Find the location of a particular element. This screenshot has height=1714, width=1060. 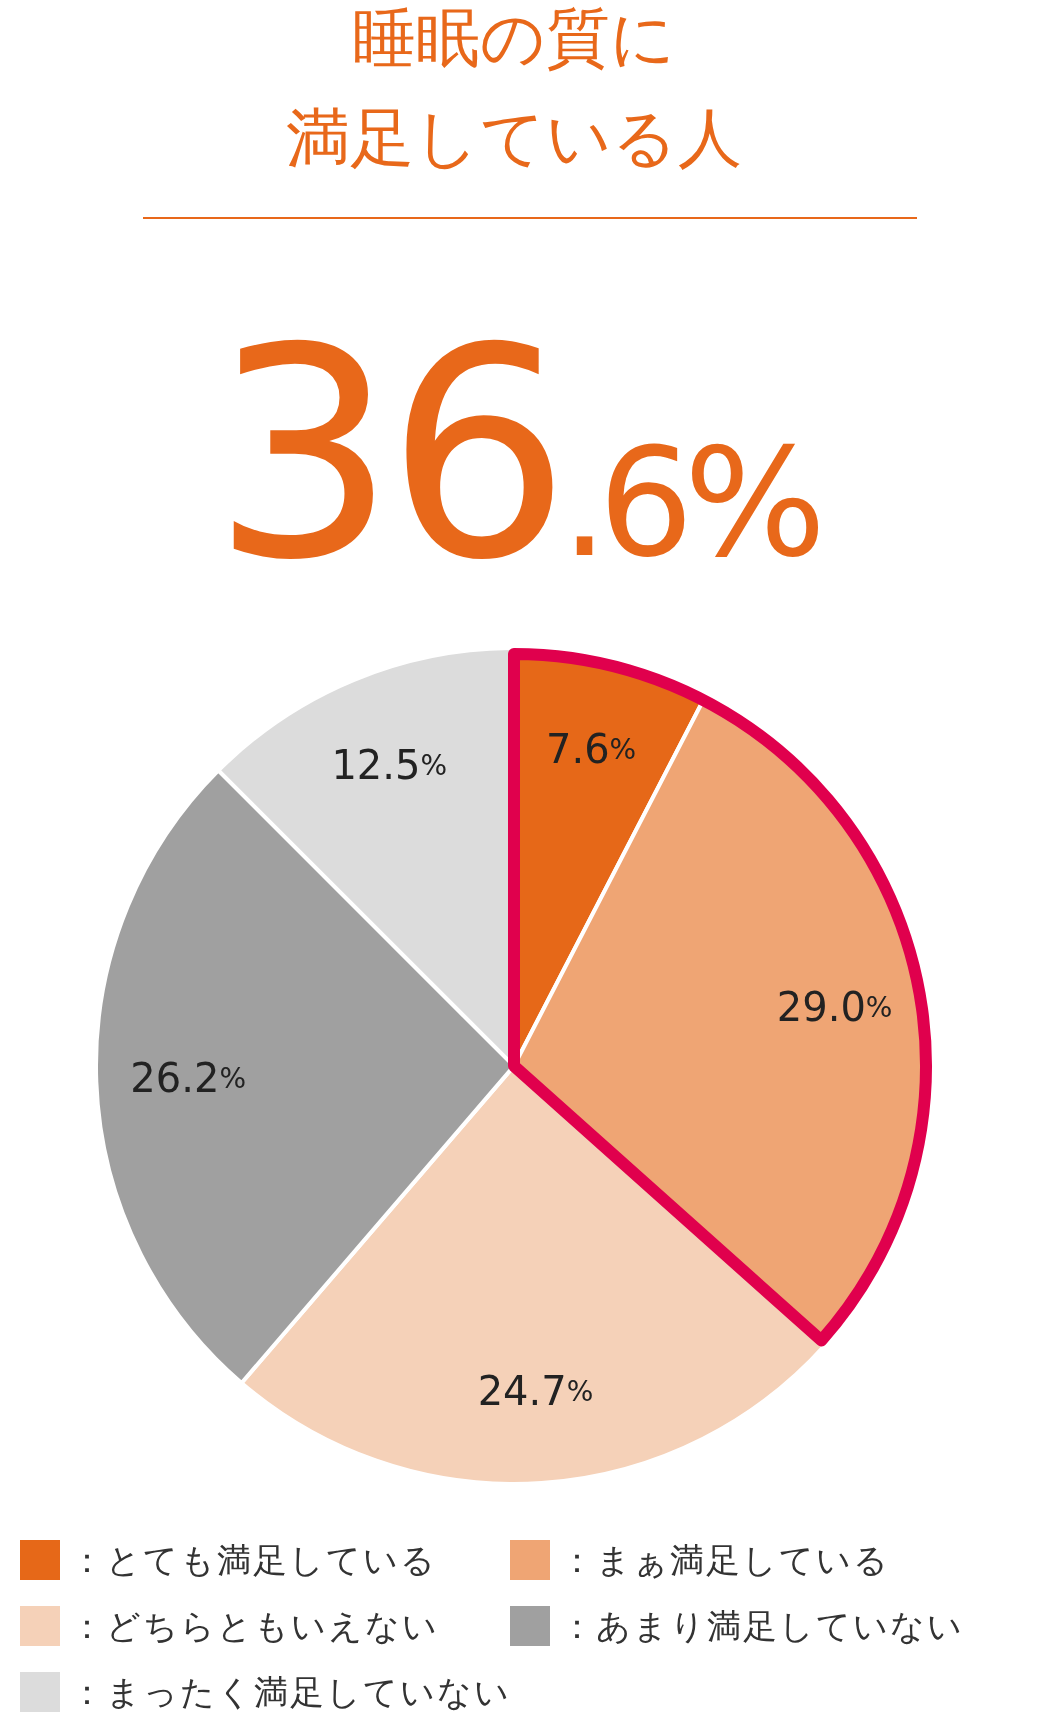

data-label: 29.0% is located at coordinates (834, 1006).